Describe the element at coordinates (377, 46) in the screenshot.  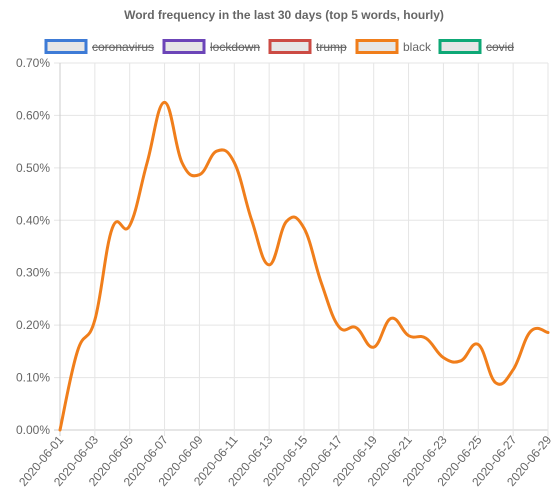
I see `legend-swatch-black` at that location.